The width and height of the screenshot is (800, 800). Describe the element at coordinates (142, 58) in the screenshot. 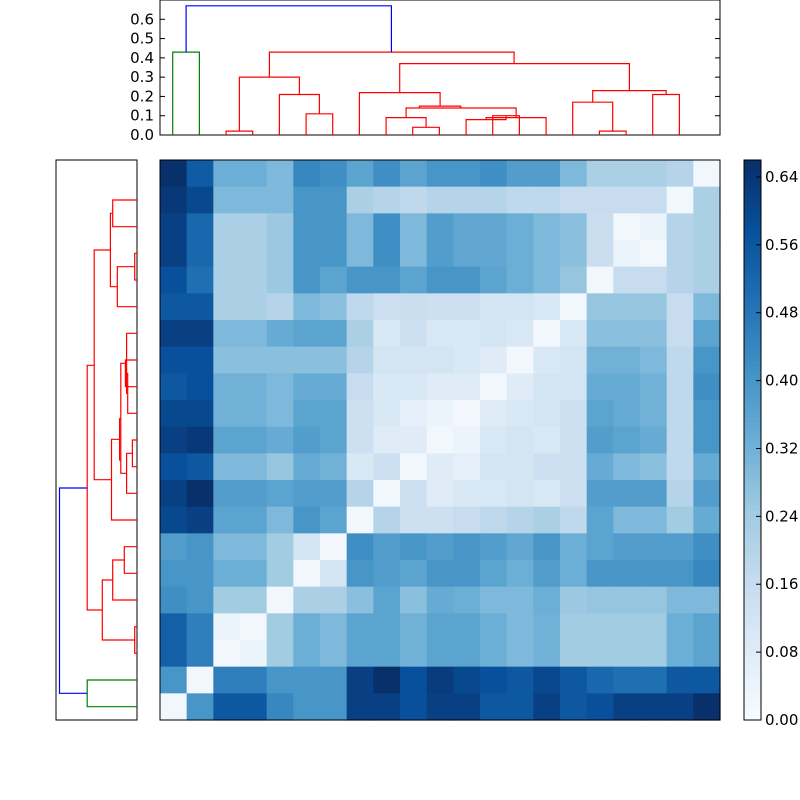

I see `top-dendrogram-tick-label: 0.4` at that location.